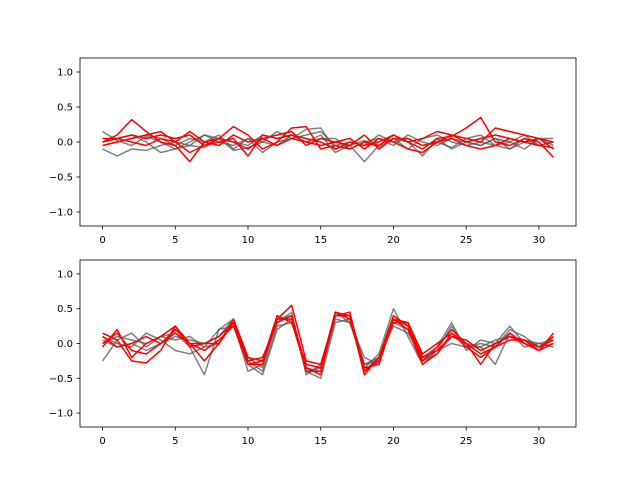 The width and height of the screenshot is (640, 480). Describe the element at coordinates (248, 240) in the screenshot. I see `top-xtick-label: 10` at that location.